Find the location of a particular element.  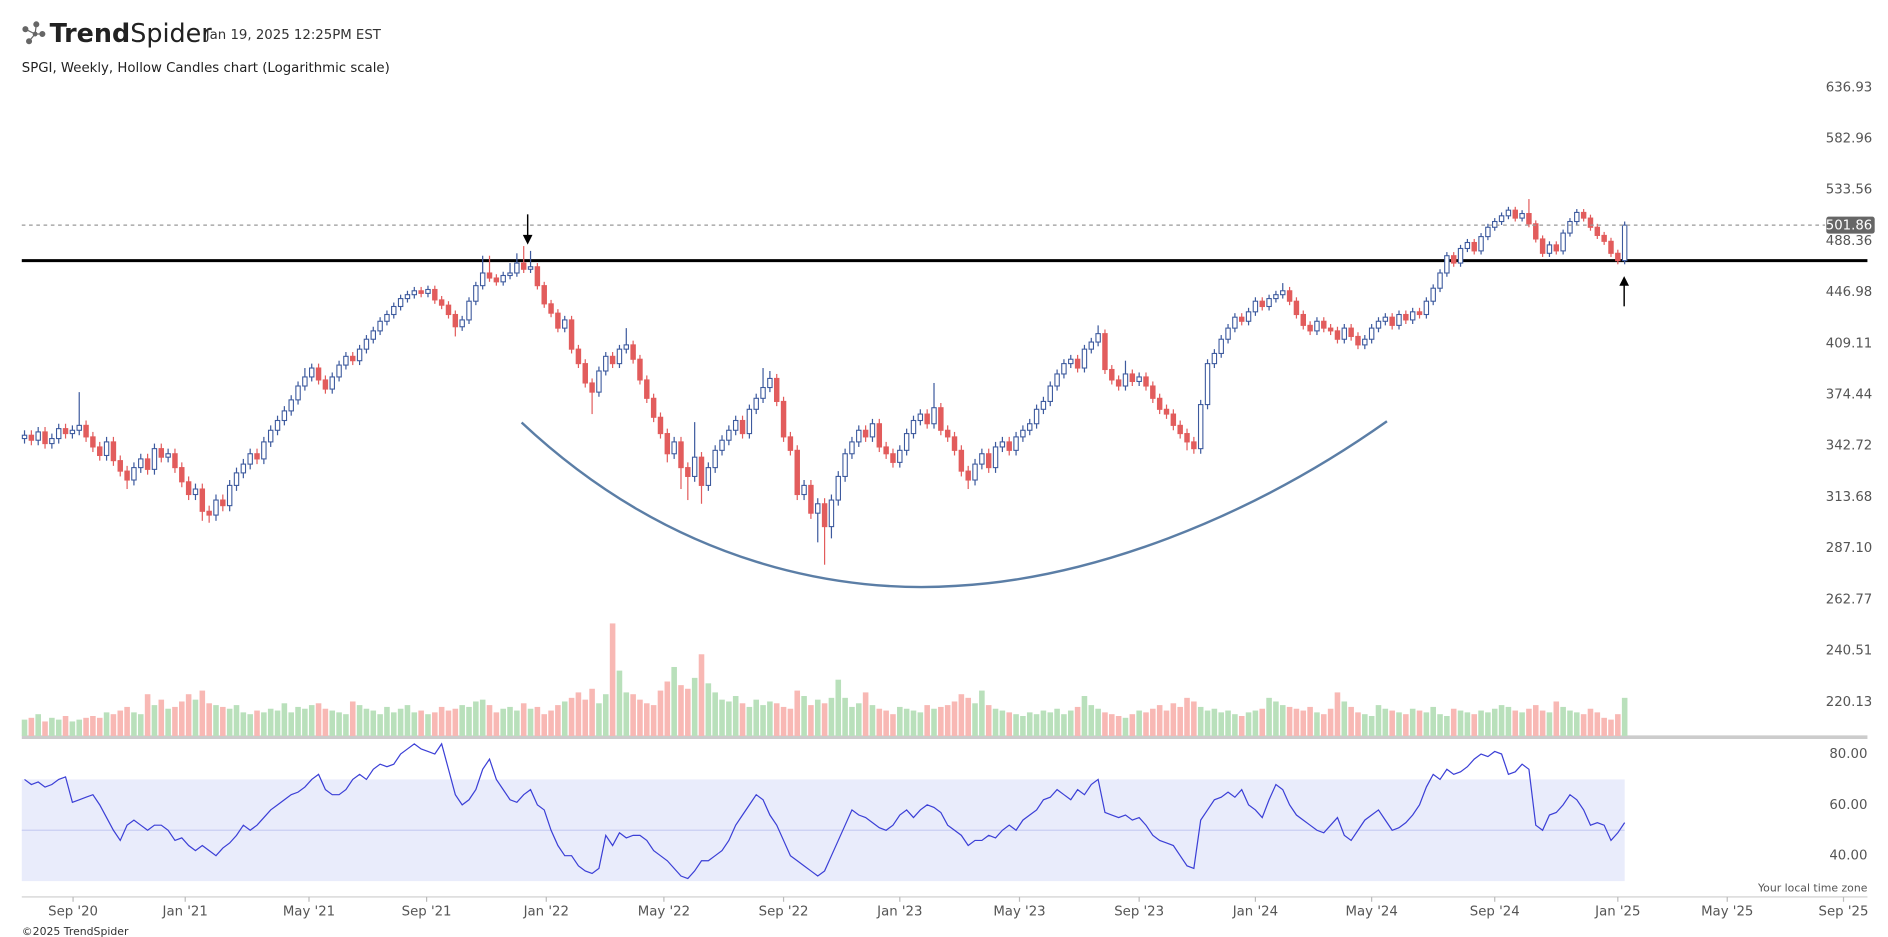

x-tick-label: May '21 is located at coordinates (309, 911).